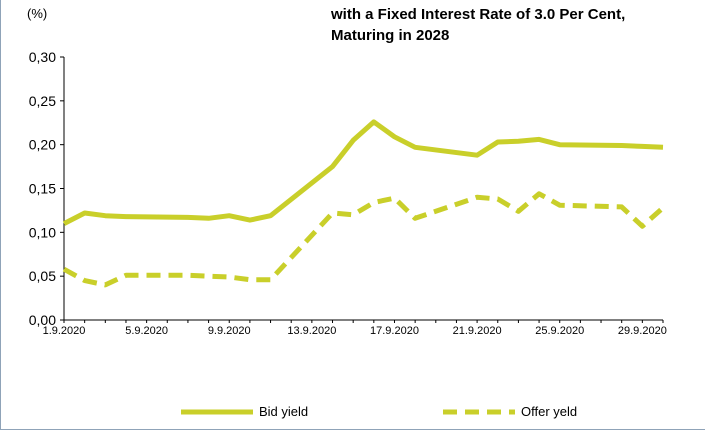 The image size is (705, 430). Describe the element at coordinates (311, 331) in the screenshot. I see `x-tick-label: 13.9.2020` at that location.